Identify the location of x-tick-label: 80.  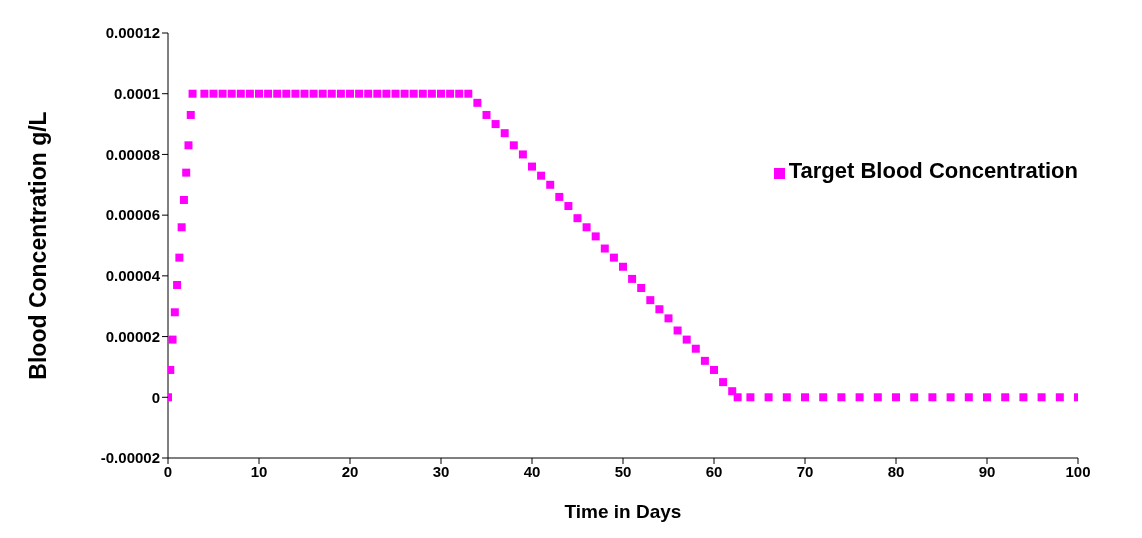
(896, 471).